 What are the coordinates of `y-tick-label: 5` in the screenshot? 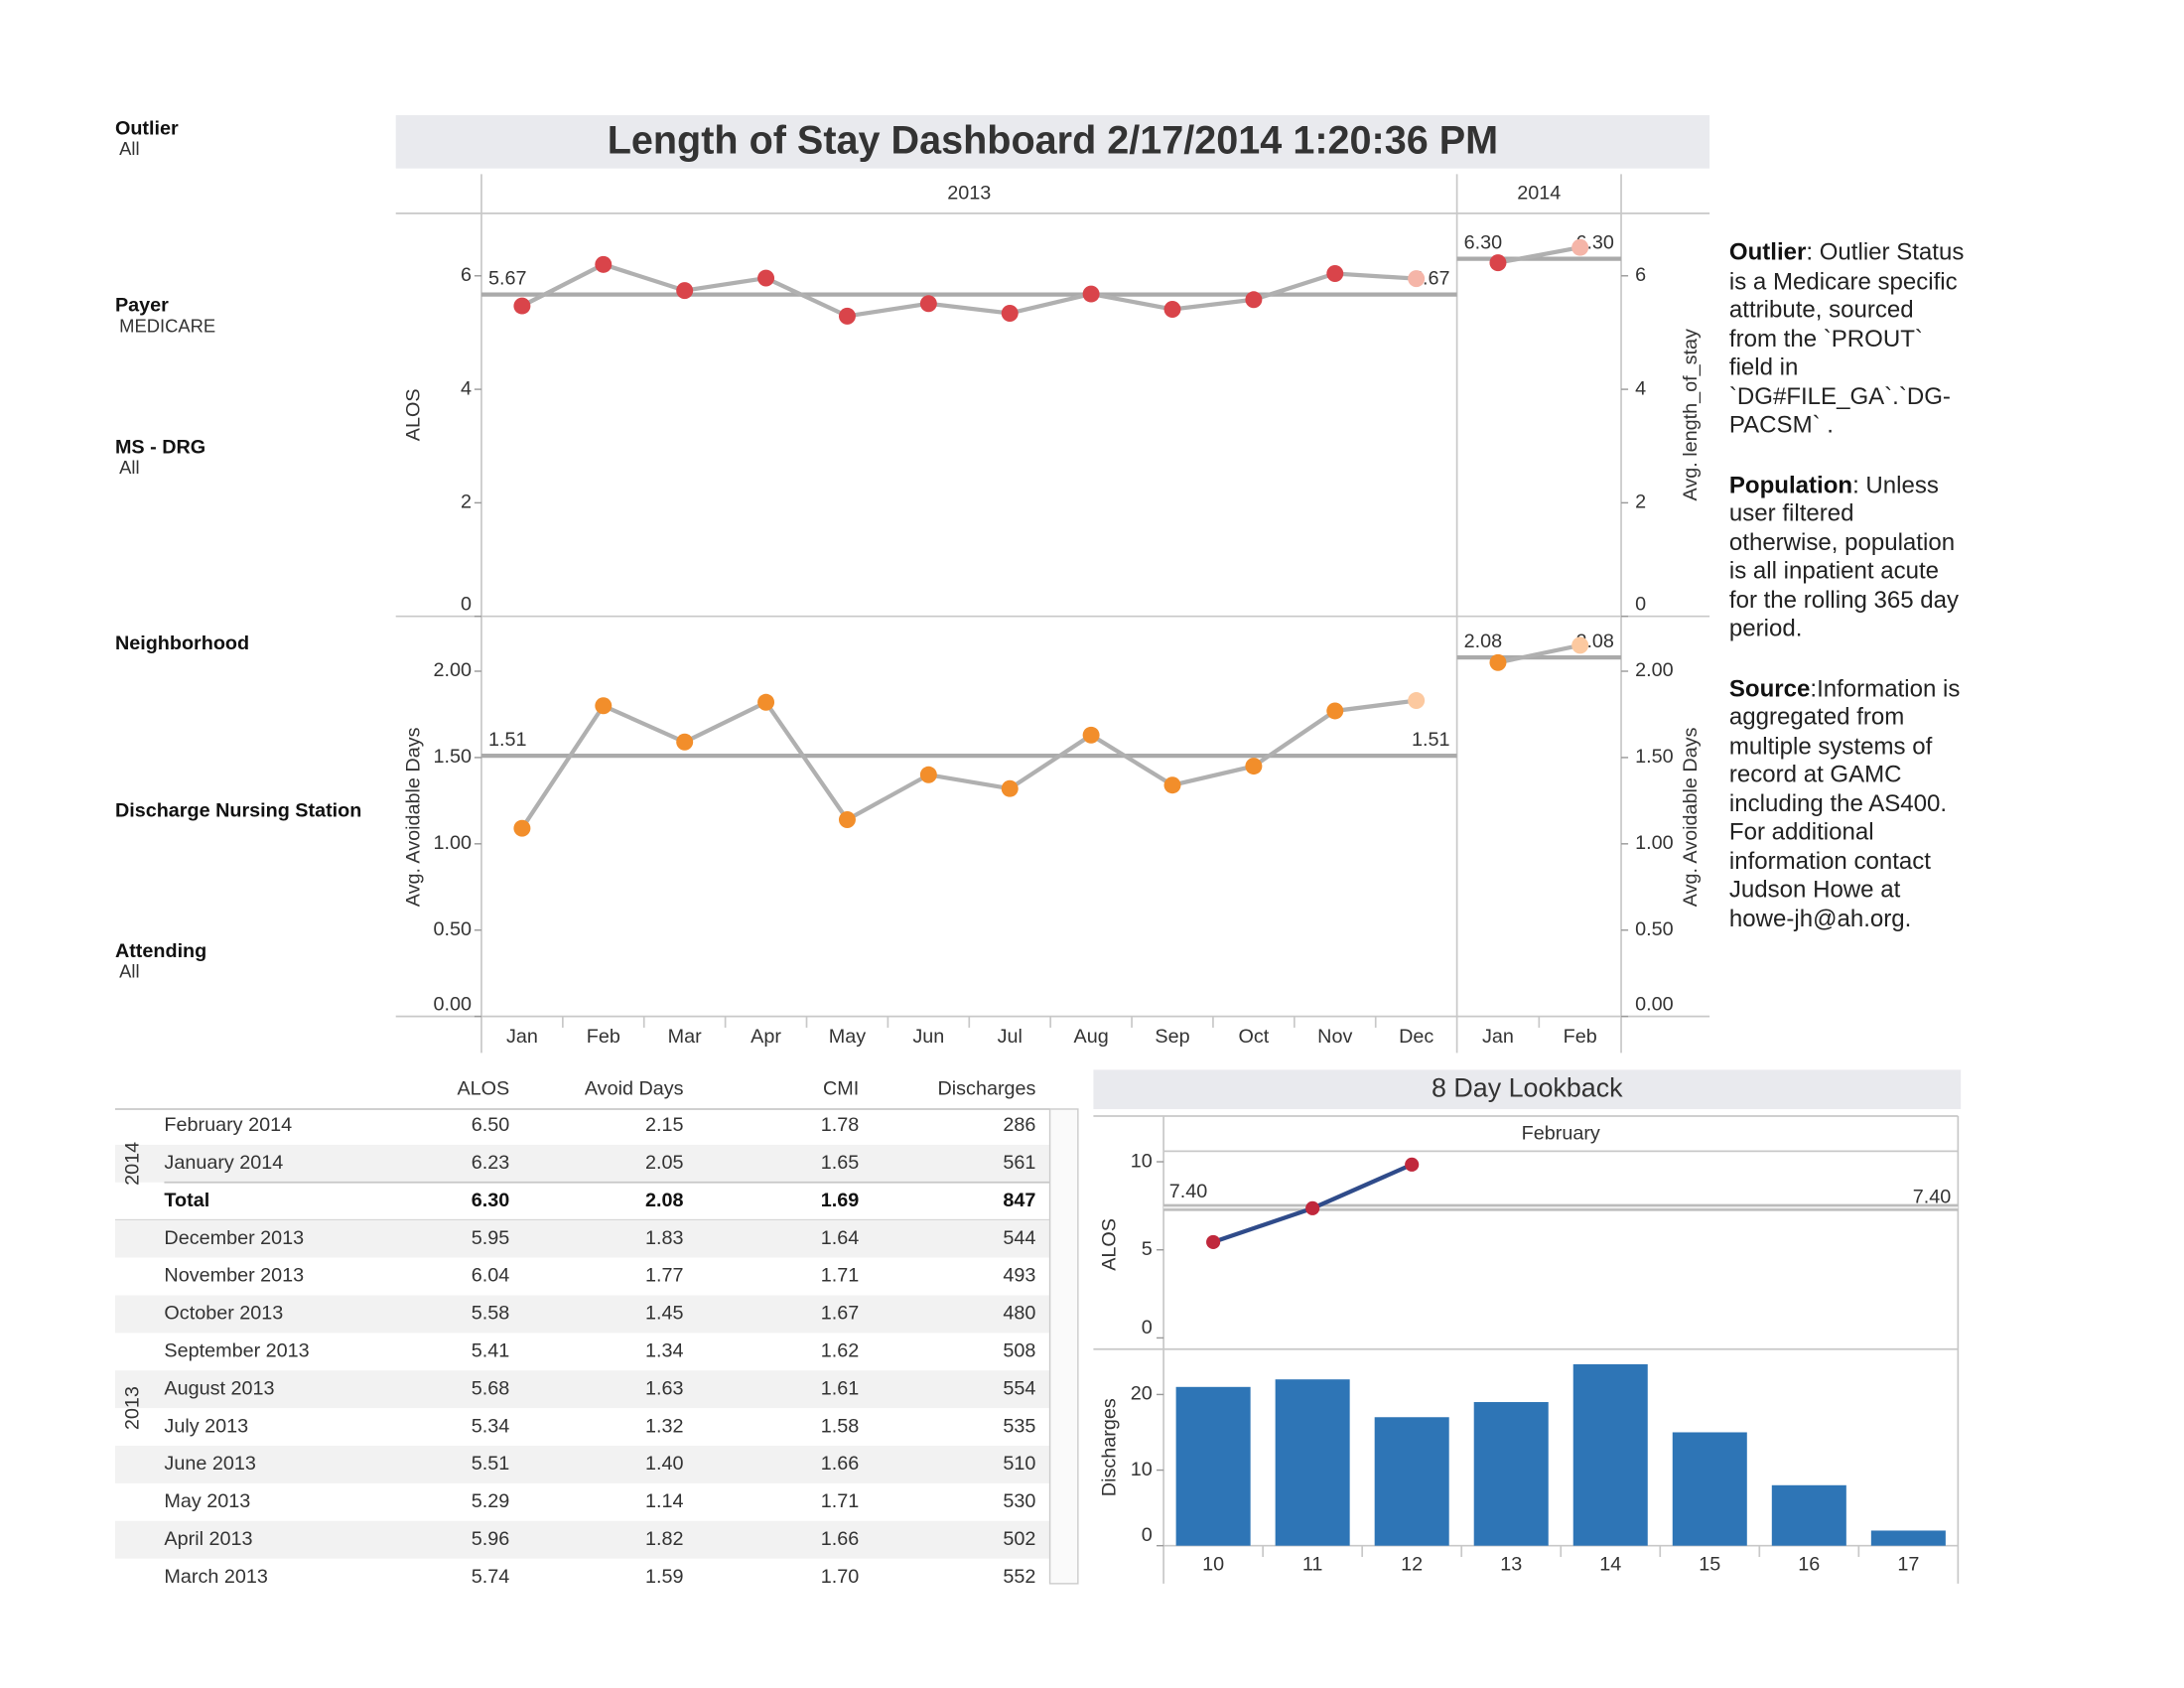 It's located at (1147, 1249).